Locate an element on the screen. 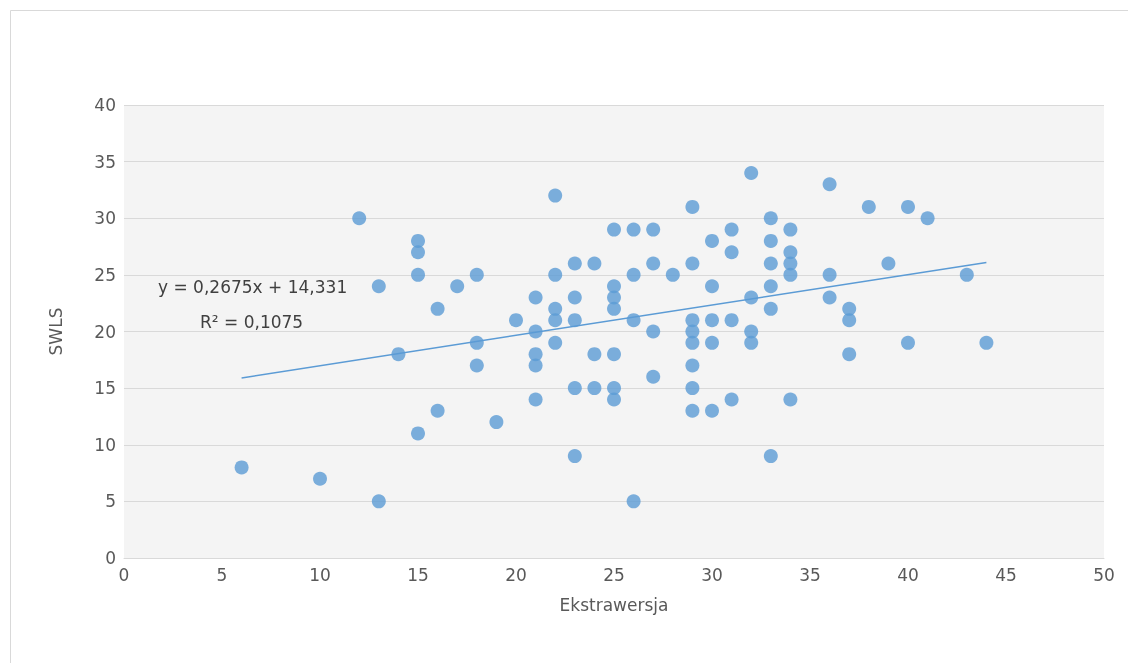 The image size is (1136, 671). x-tick-label: 25 is located at coordinates (614, 574).